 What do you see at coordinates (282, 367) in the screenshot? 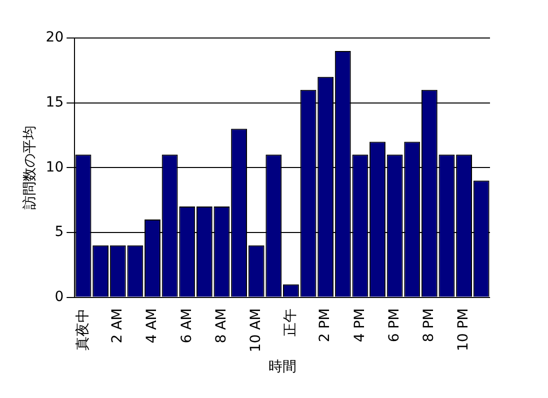
I see `x-axis-title: 時間` at bounding box center [282, 367].